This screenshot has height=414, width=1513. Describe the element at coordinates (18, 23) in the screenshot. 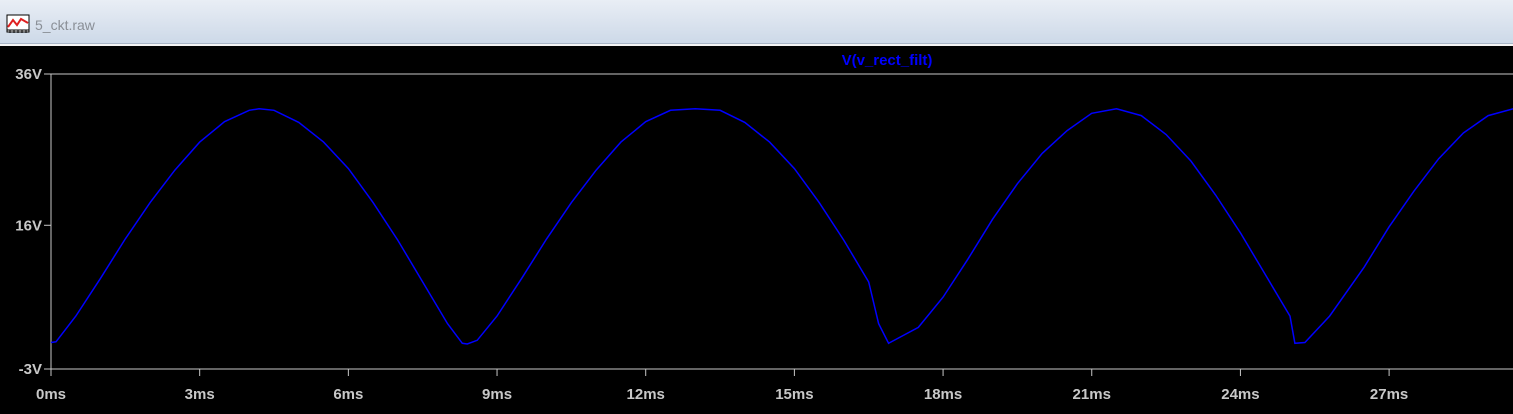

I see `waveform-icon` at that location.